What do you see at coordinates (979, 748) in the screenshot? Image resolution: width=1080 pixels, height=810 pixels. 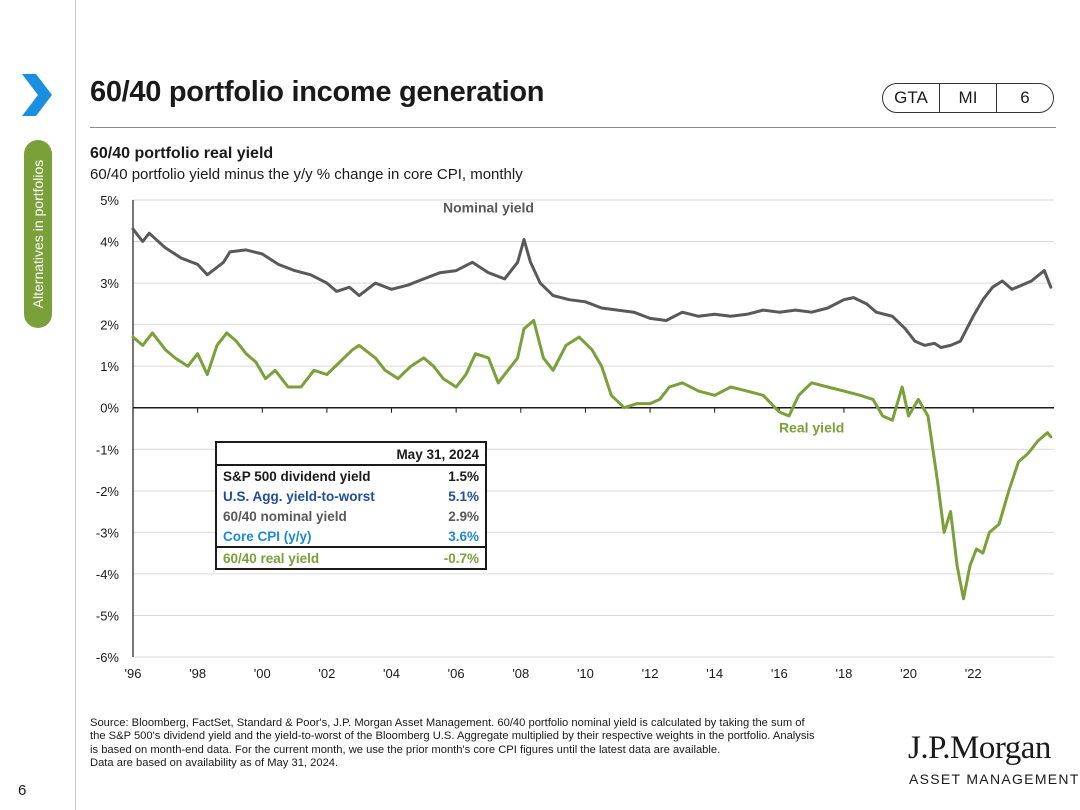 I see `jpmorgan-logo: J.P.Morgan` at bounding box center [979, 748].